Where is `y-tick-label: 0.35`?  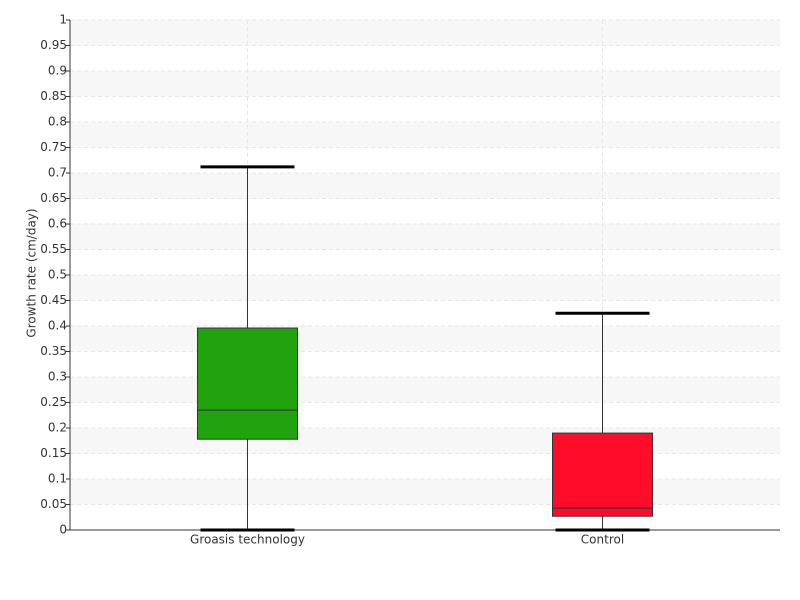
y-tick-label: 0.35 is located at coordinates (53, 351).